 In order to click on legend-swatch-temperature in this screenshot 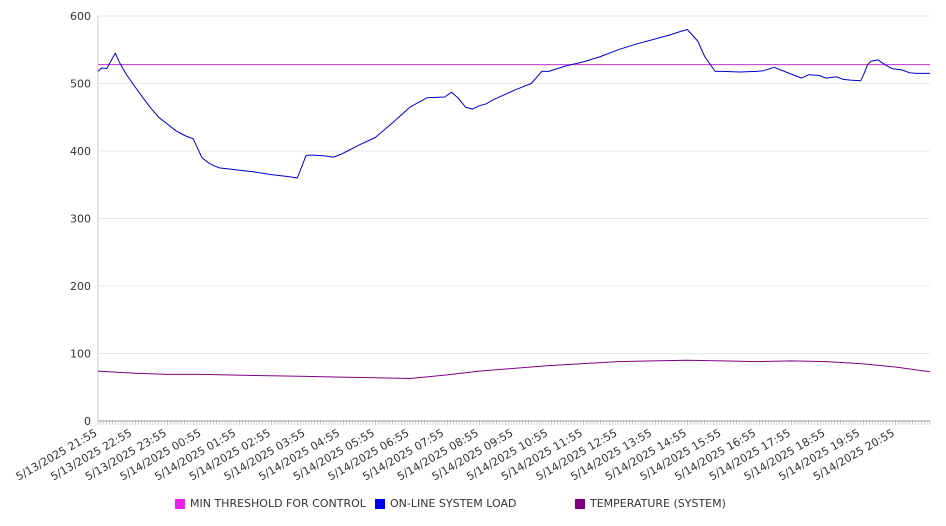, I will do `click(580, 503)`.